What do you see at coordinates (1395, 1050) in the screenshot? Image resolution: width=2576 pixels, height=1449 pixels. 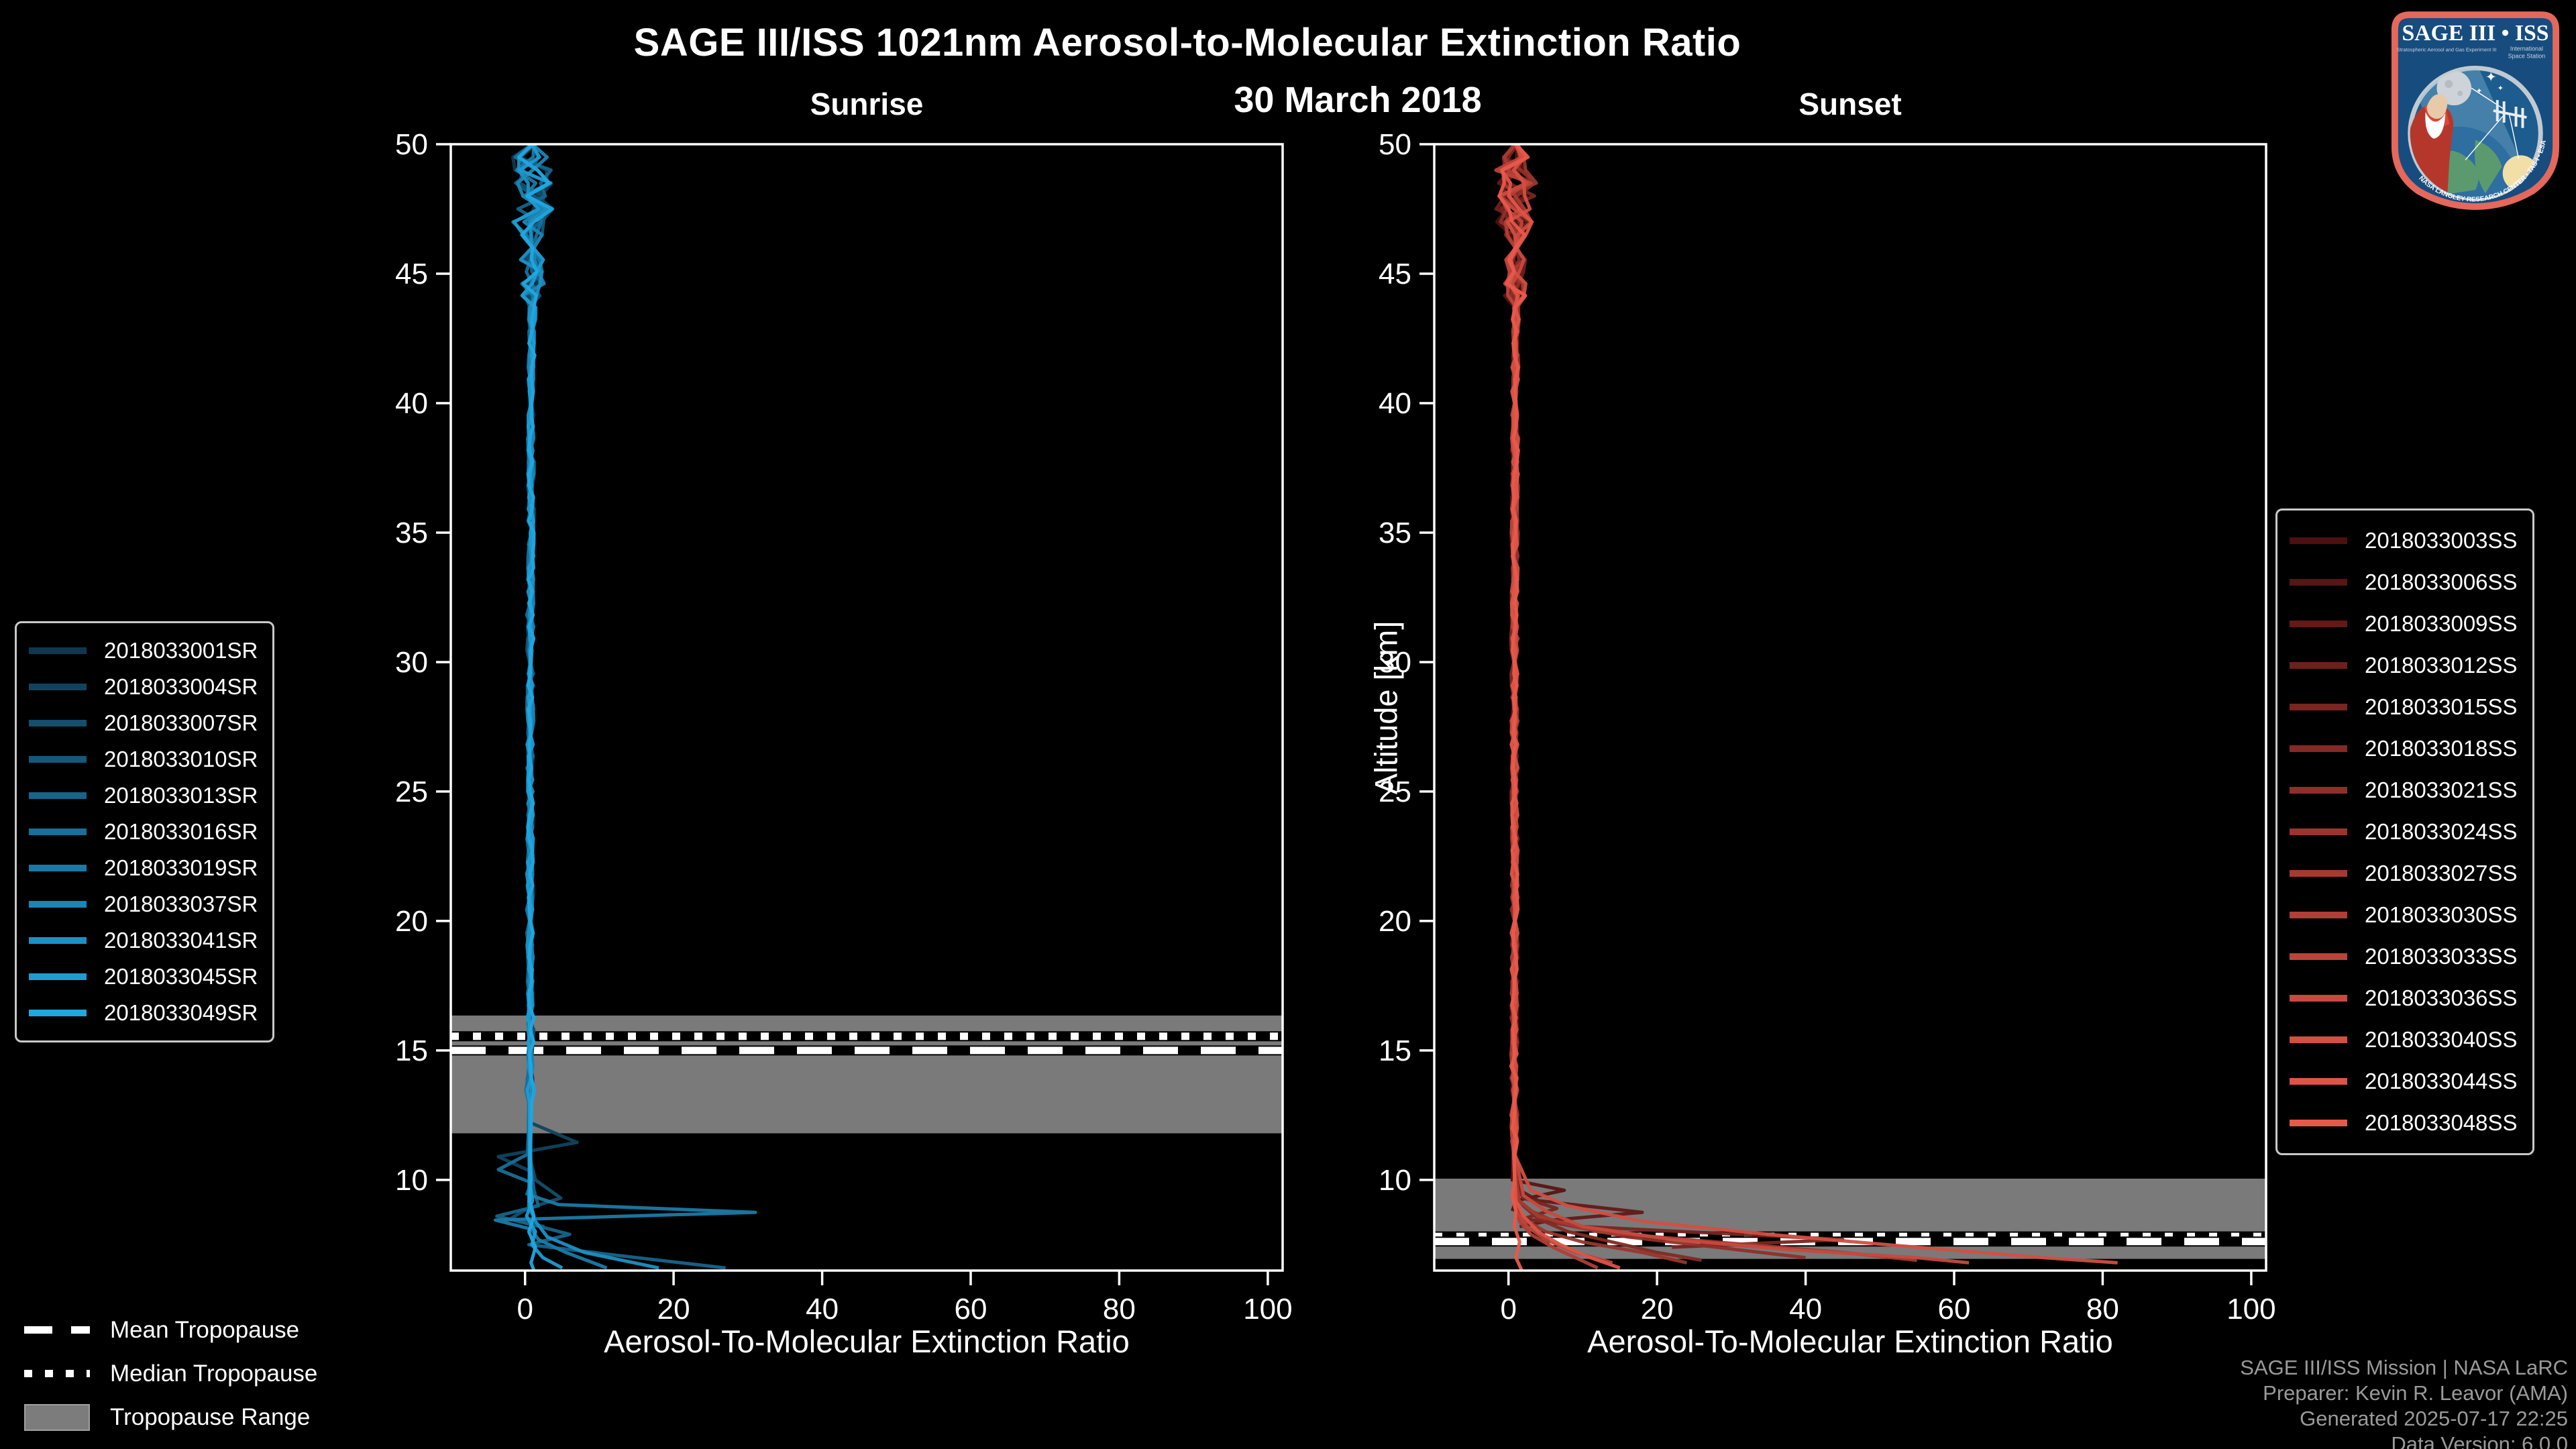 I see `y-tick-label: 15` at bounding box center [1395, 1050].